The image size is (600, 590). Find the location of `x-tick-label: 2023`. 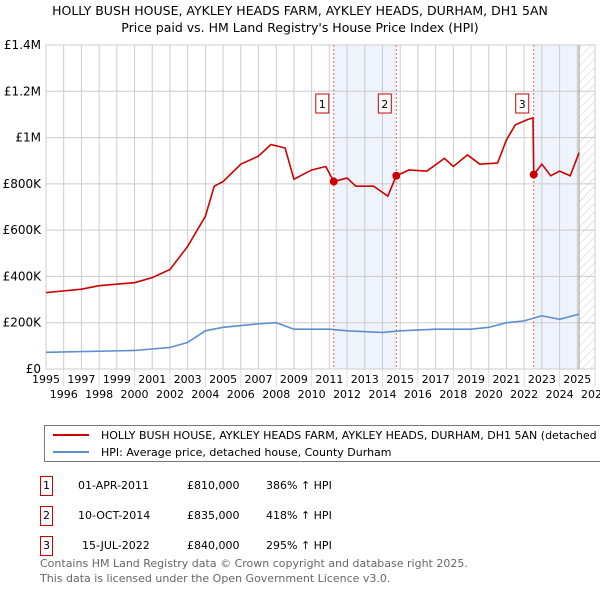

x-tick-label: 2023 is located at coordinates (542, 379).